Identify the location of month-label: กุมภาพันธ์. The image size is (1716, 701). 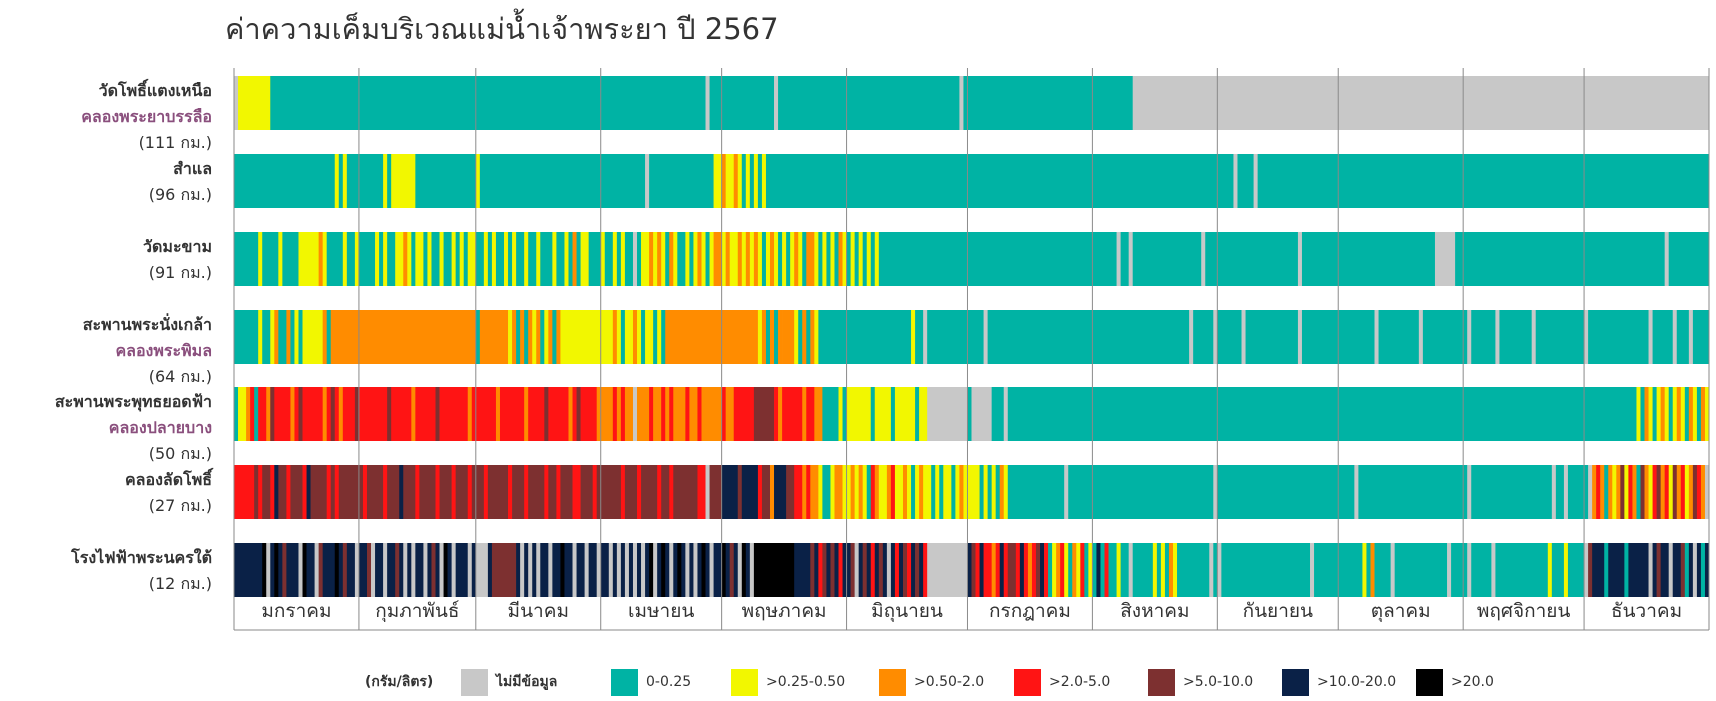
(417, 611).